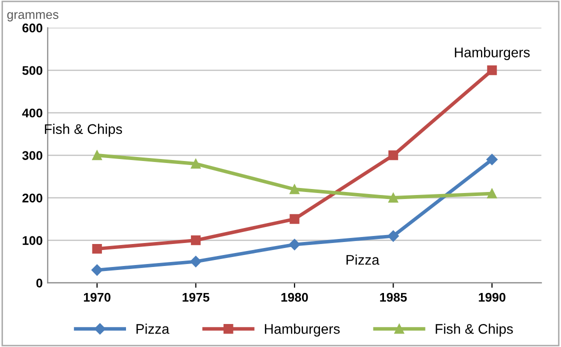 This screenshot has width=561, height=347. I want to click on x-tick-label: 1985, so click(393, 297).